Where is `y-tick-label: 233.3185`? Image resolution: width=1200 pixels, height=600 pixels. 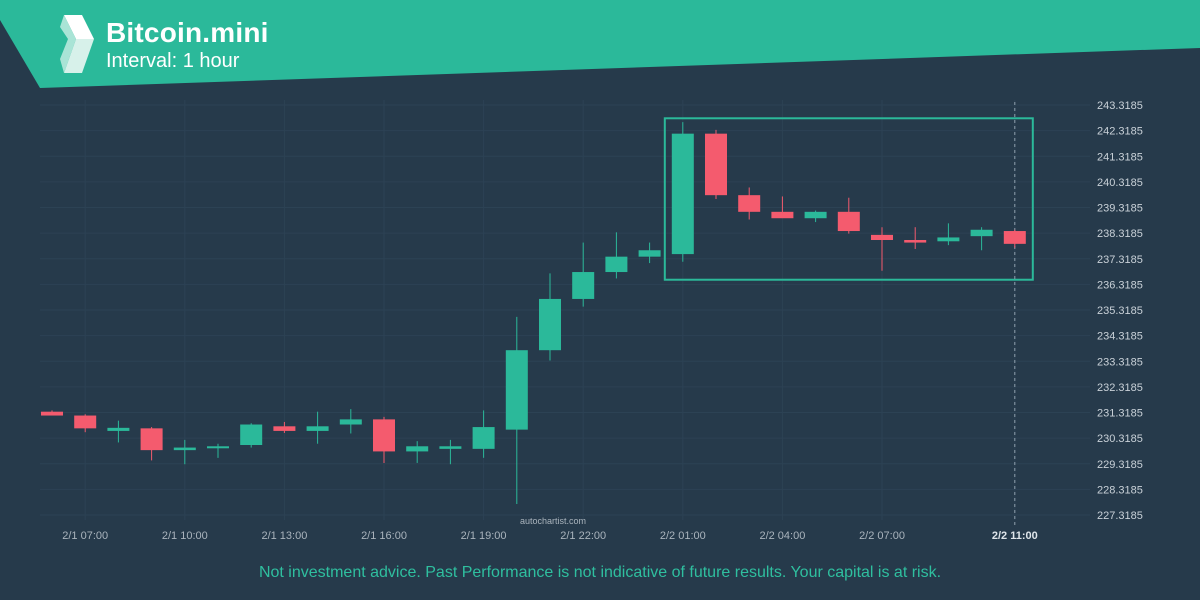
y-tick-label: 233.3185 is located at coordinates (1120, 362).